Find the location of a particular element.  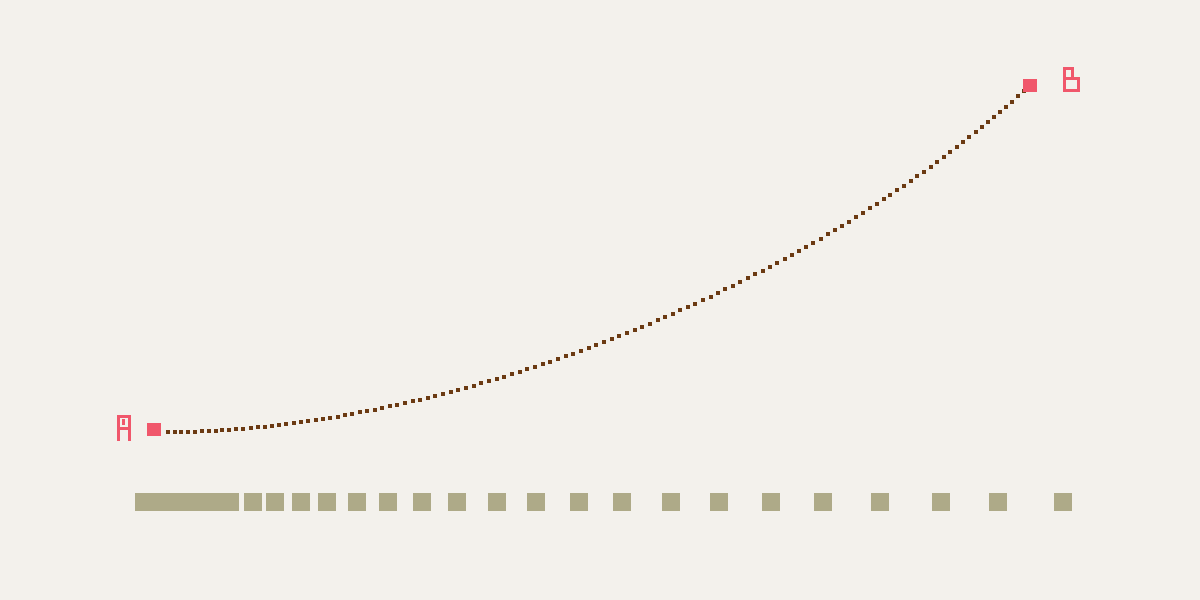

end-label-pixel-glyph is located at coordinates (1071, 79).